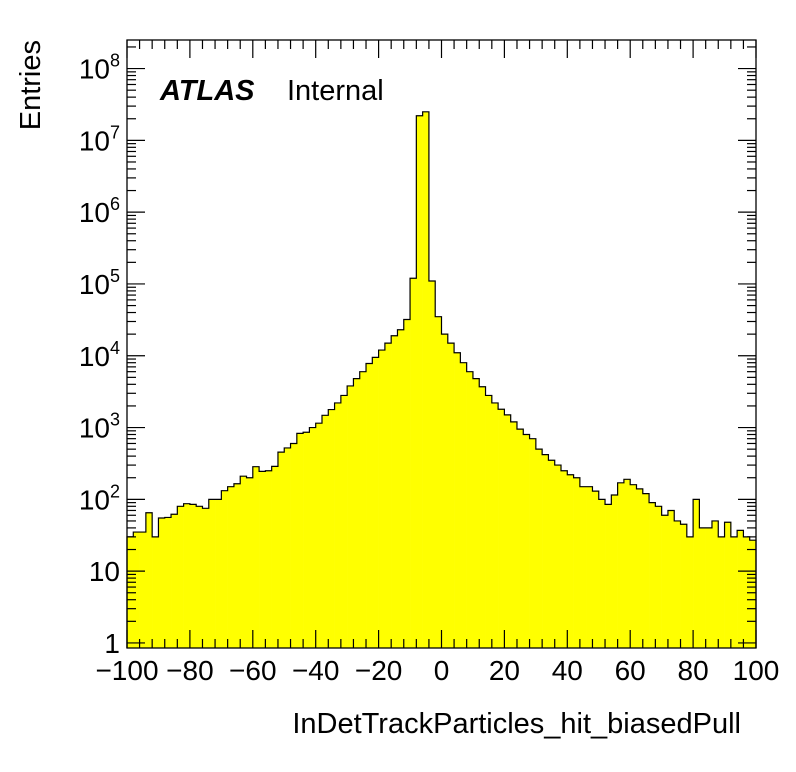 Image resolution: width=796 pixels, height=772 pixels. What do you see at coordinates (335, 91) in the screenshot?
I see `internal-label: Internal` at bounding box center [335, 91].